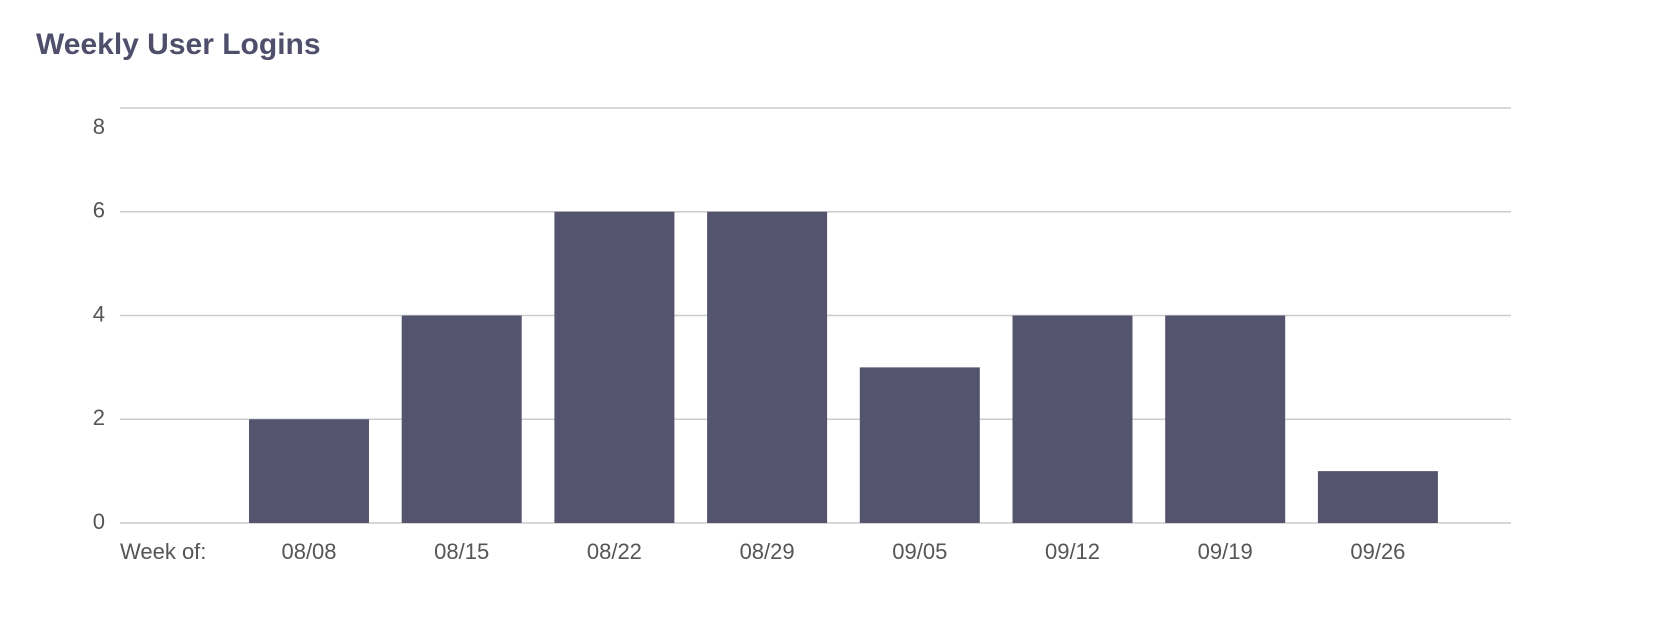 Image resolution: width=1664 pixels, height=628 pixels. What do you see at coordinates (461, 551) in the screenshot?
I see `x-tick-label: 08/15` at bounding box center [461, 551].